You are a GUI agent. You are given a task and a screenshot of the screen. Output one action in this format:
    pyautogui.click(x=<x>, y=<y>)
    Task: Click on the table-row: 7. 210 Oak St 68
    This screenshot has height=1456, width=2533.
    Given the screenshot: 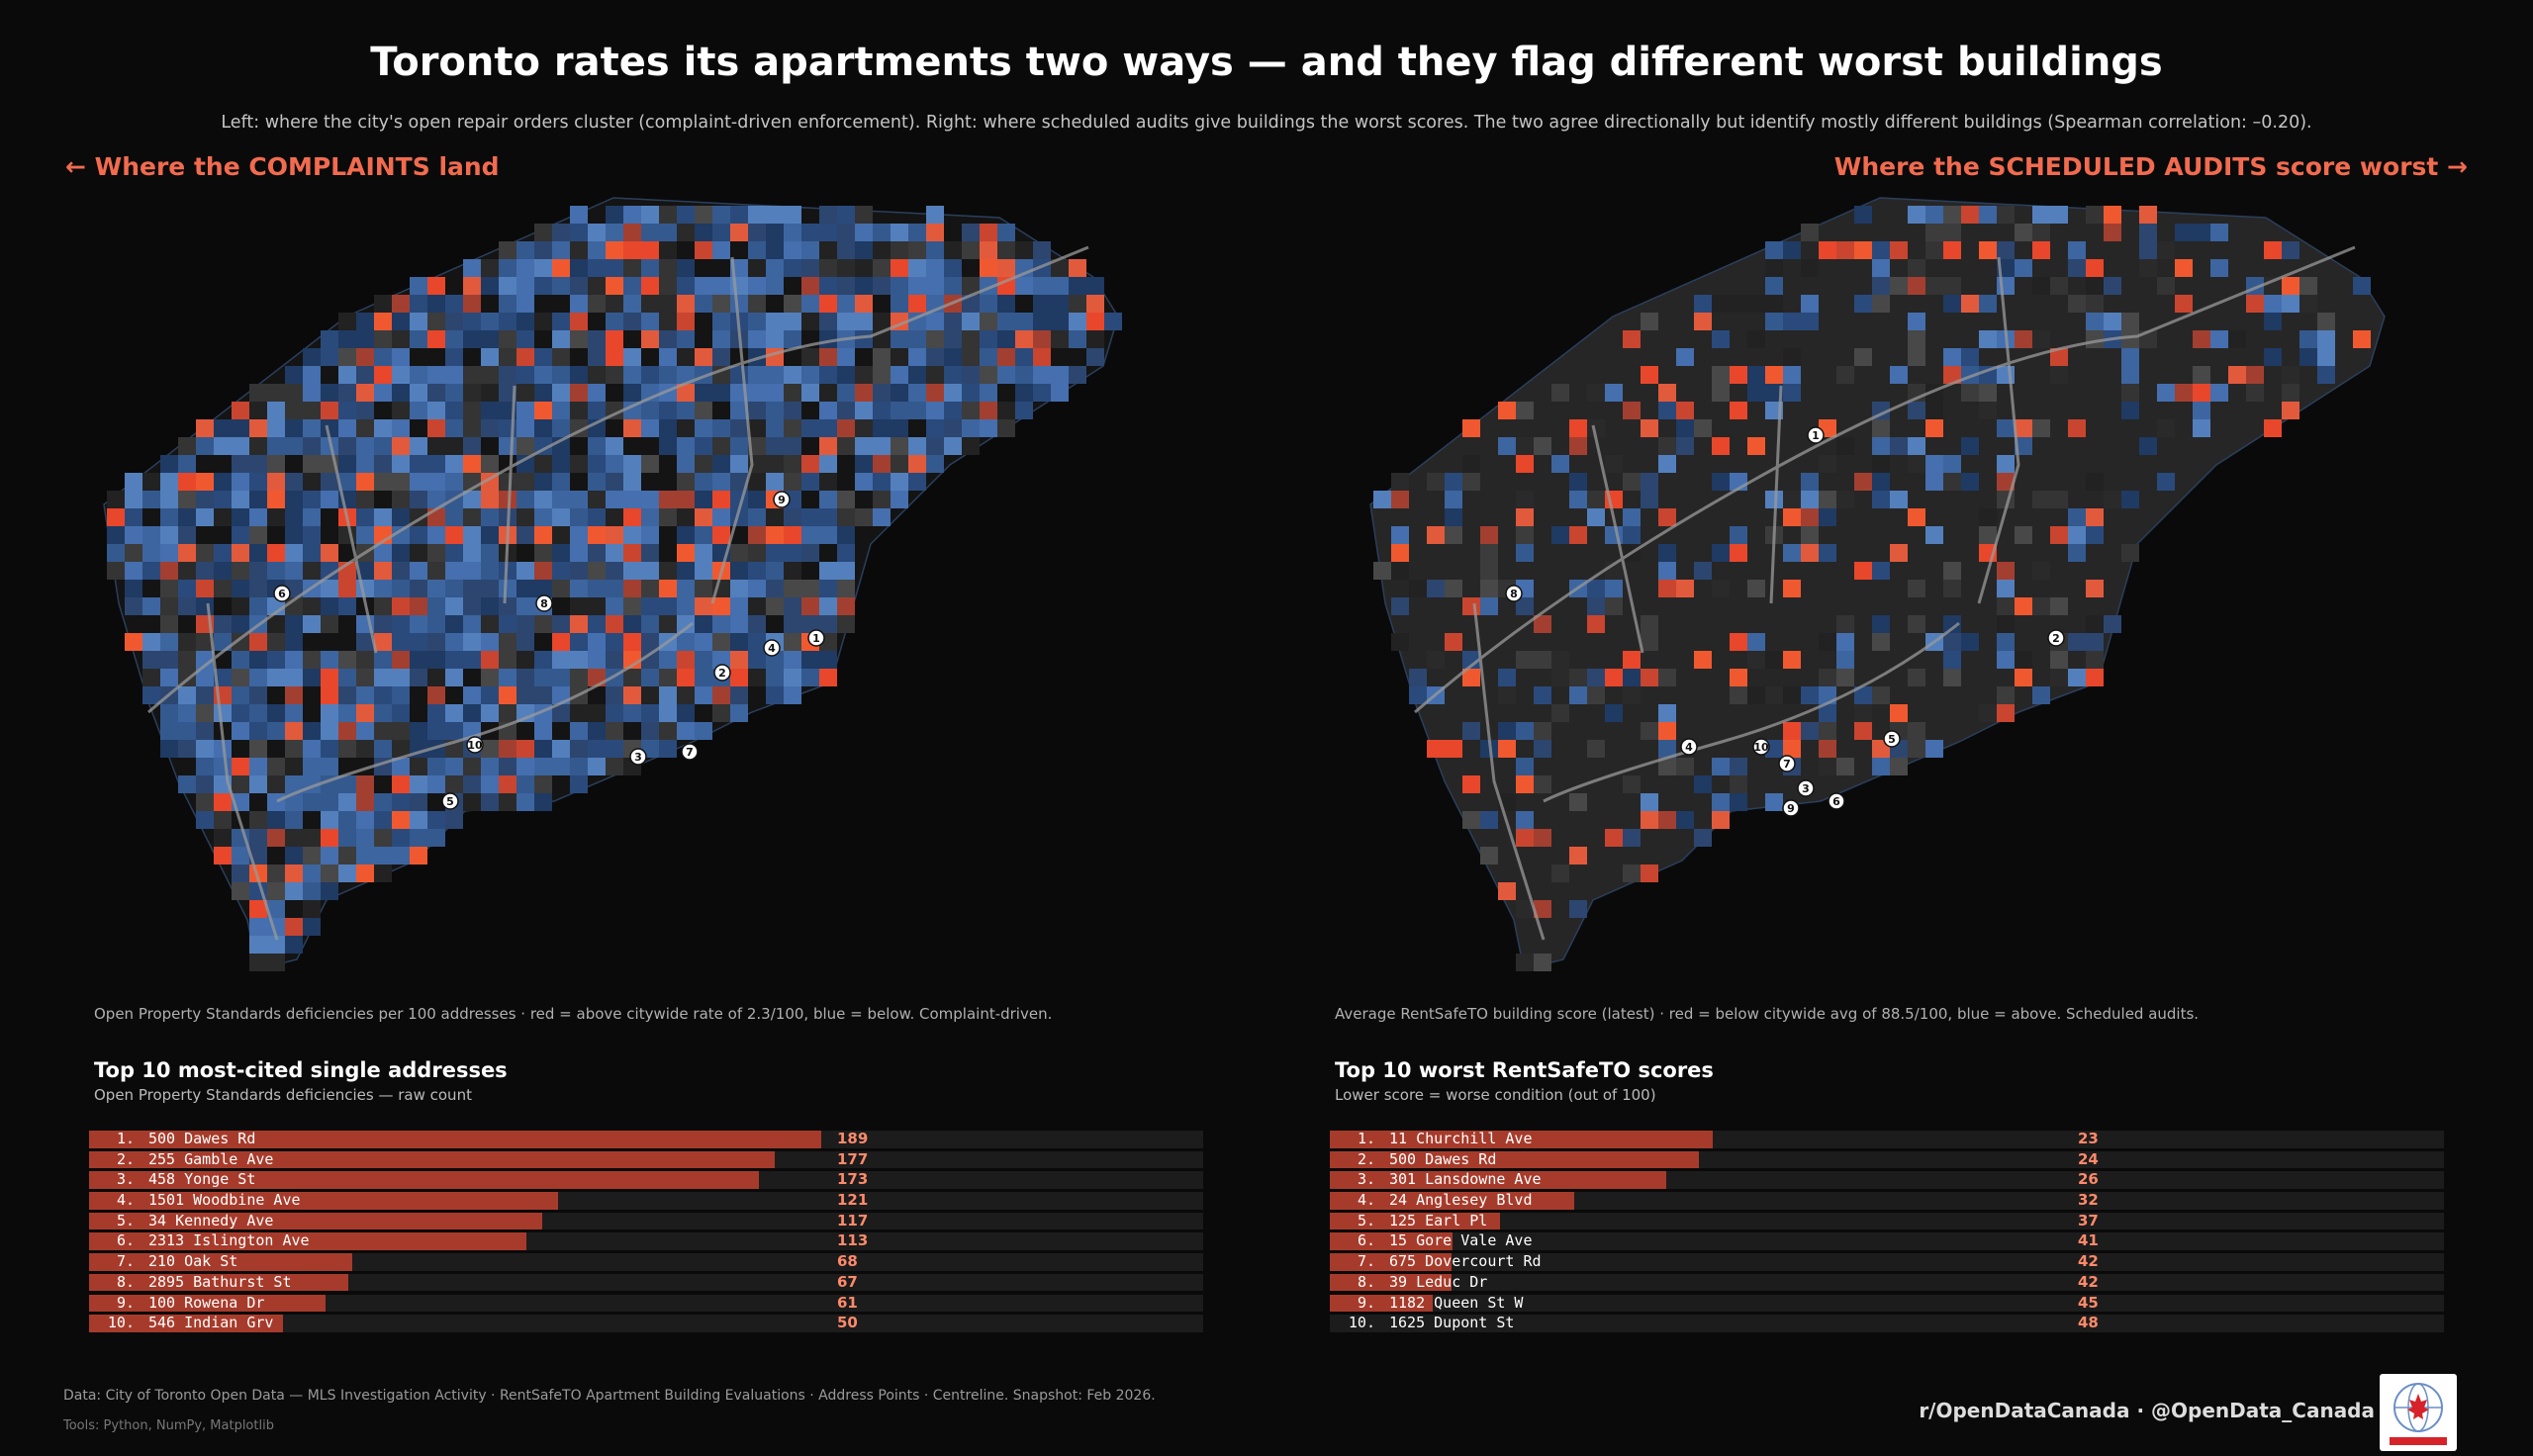 What is the action you would take?
    pyautogui.click(x=646, y=1262)
    